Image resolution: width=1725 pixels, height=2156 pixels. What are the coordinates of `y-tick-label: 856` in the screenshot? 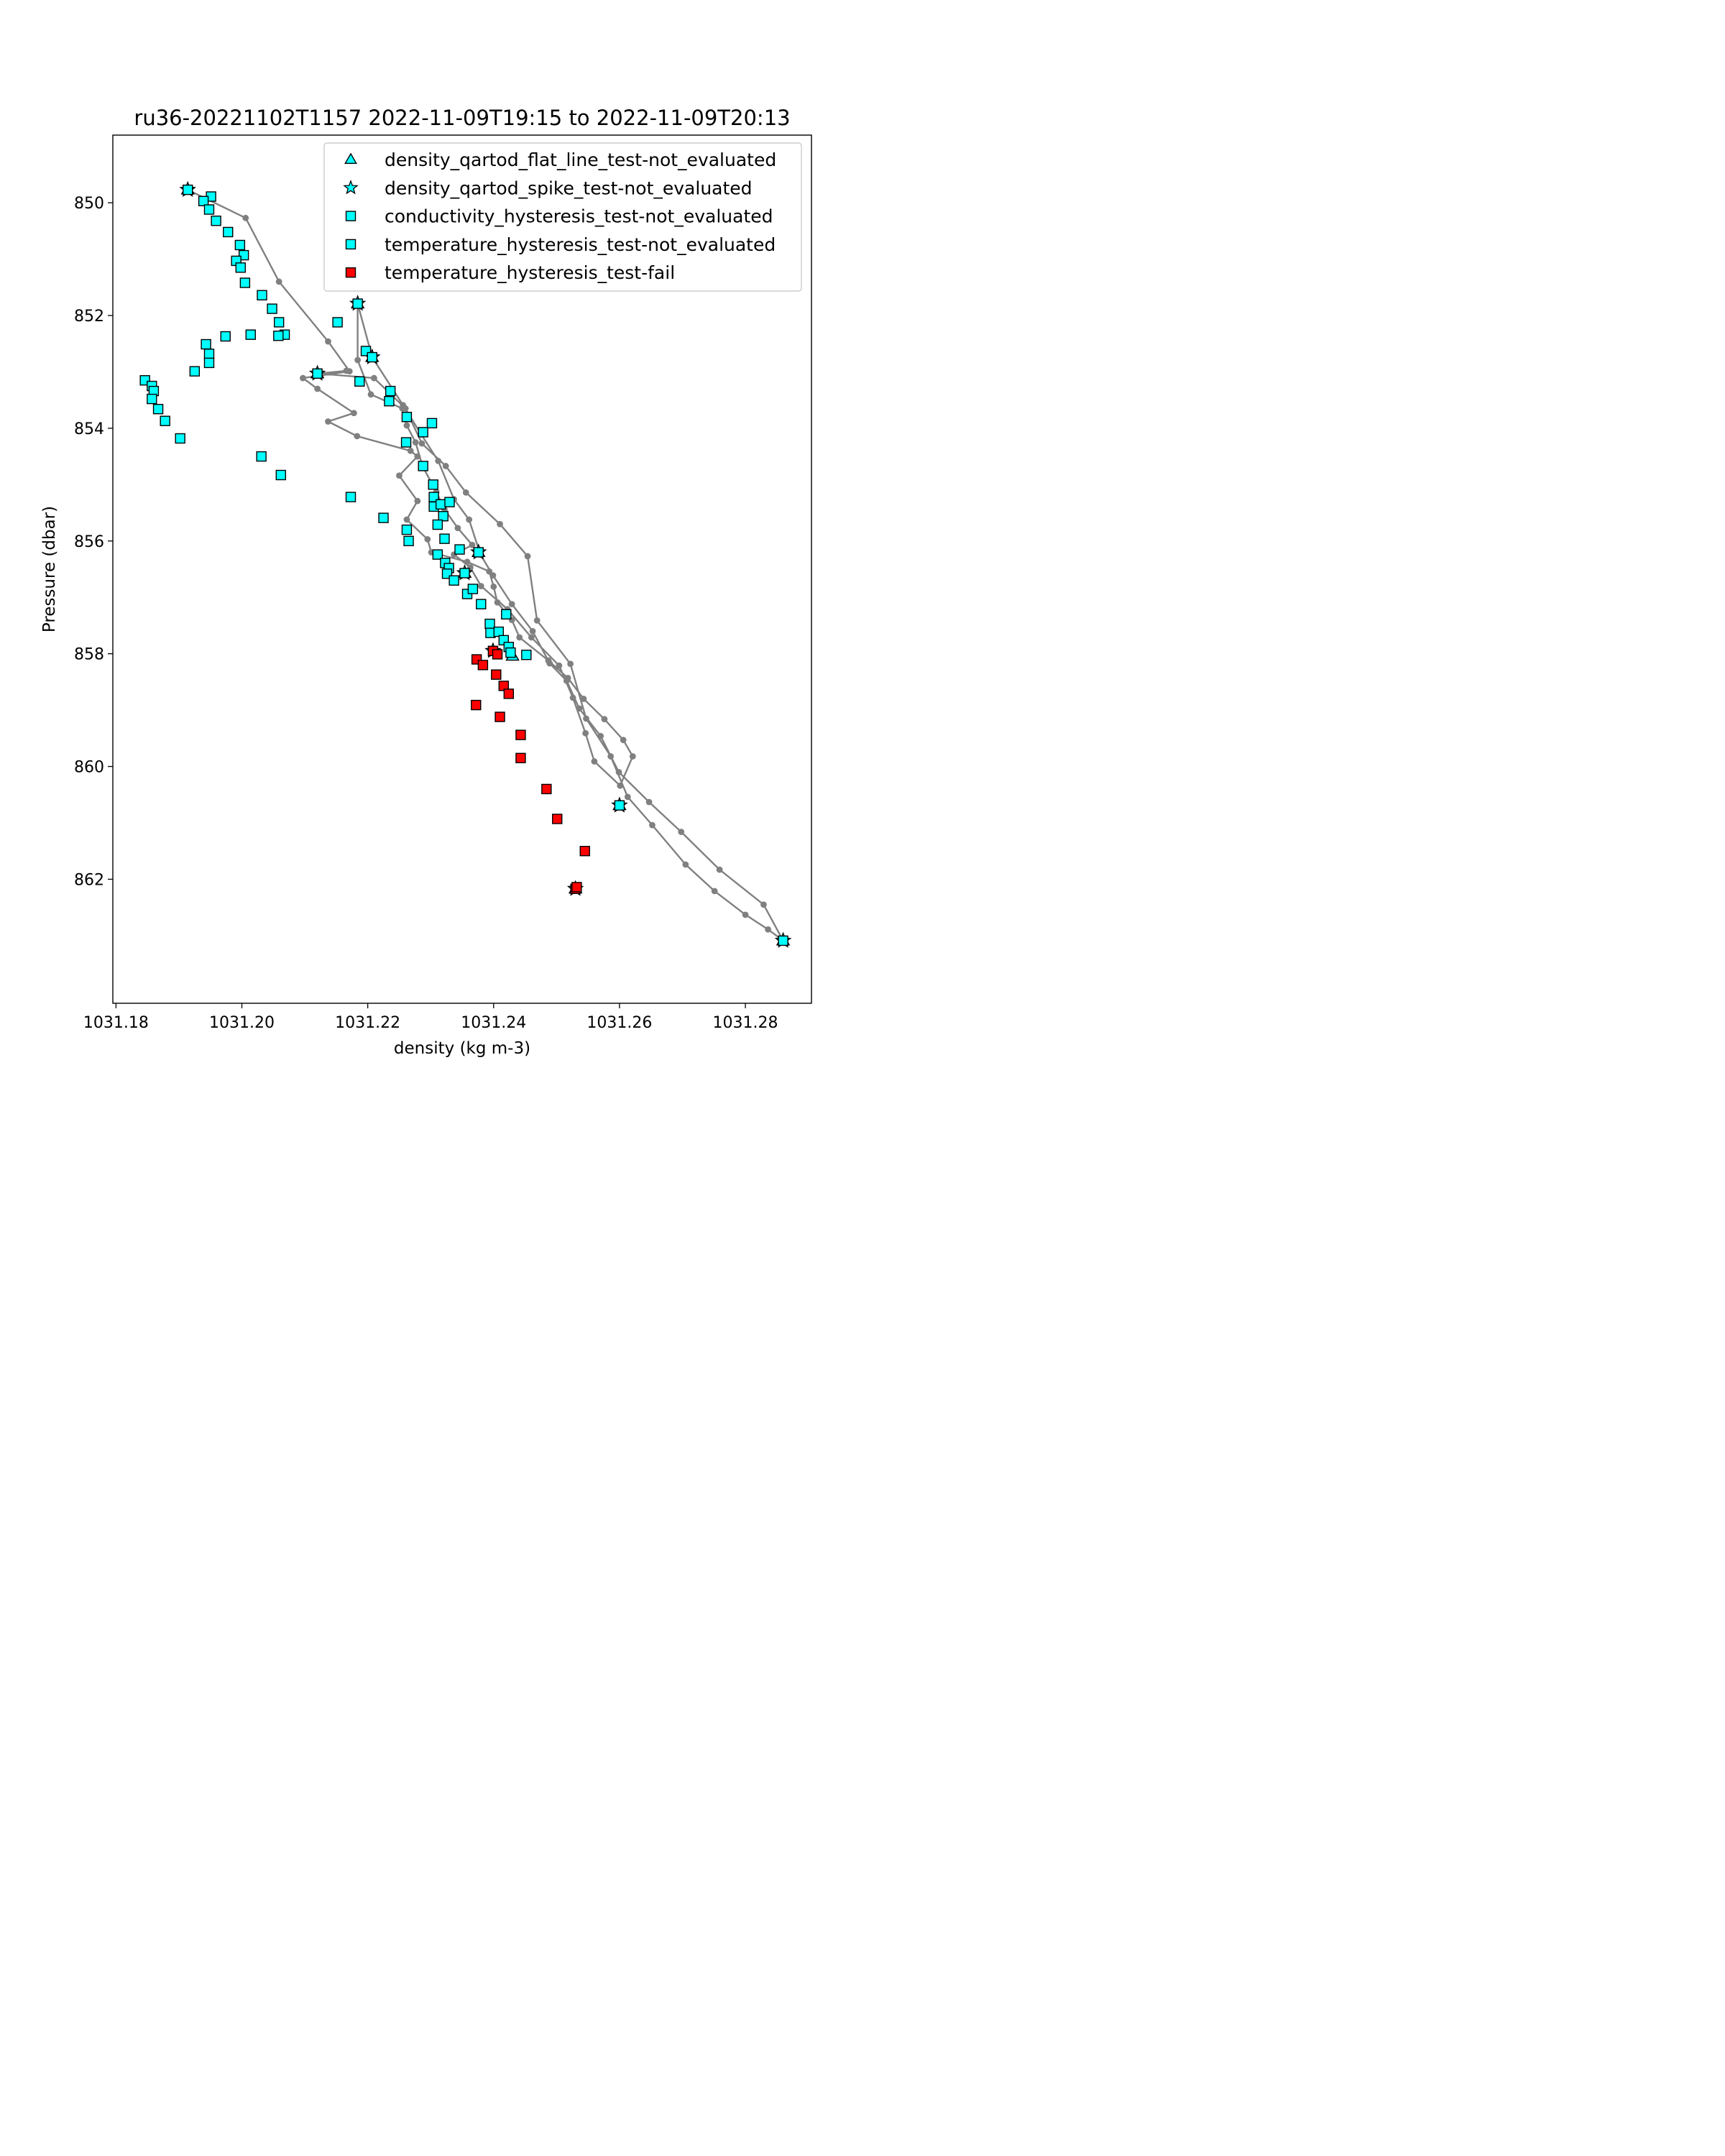 It's located at (89, 542).